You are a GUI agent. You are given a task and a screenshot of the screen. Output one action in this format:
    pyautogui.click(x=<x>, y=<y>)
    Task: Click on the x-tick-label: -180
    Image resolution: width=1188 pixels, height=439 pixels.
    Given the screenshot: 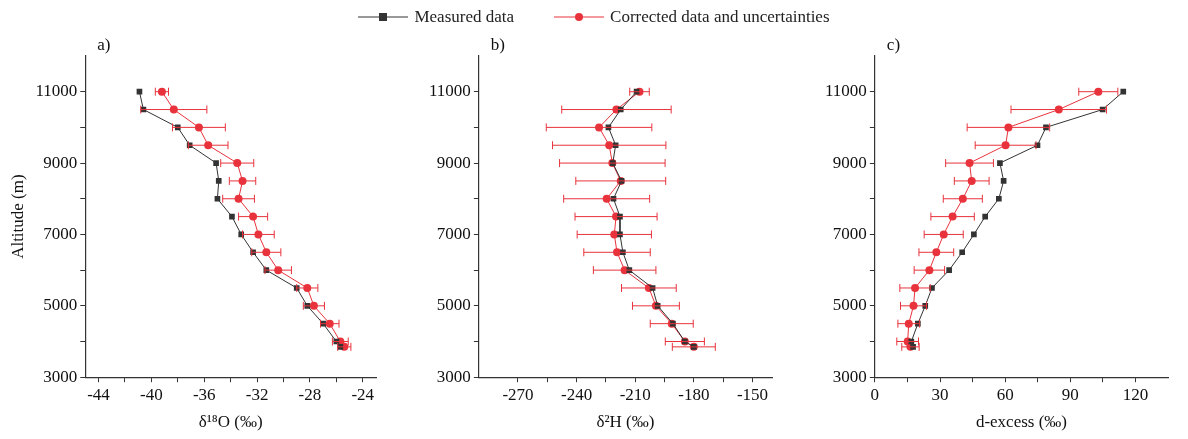 What is the action you would take?
    pyautogui.click(x=694, y=394)
    